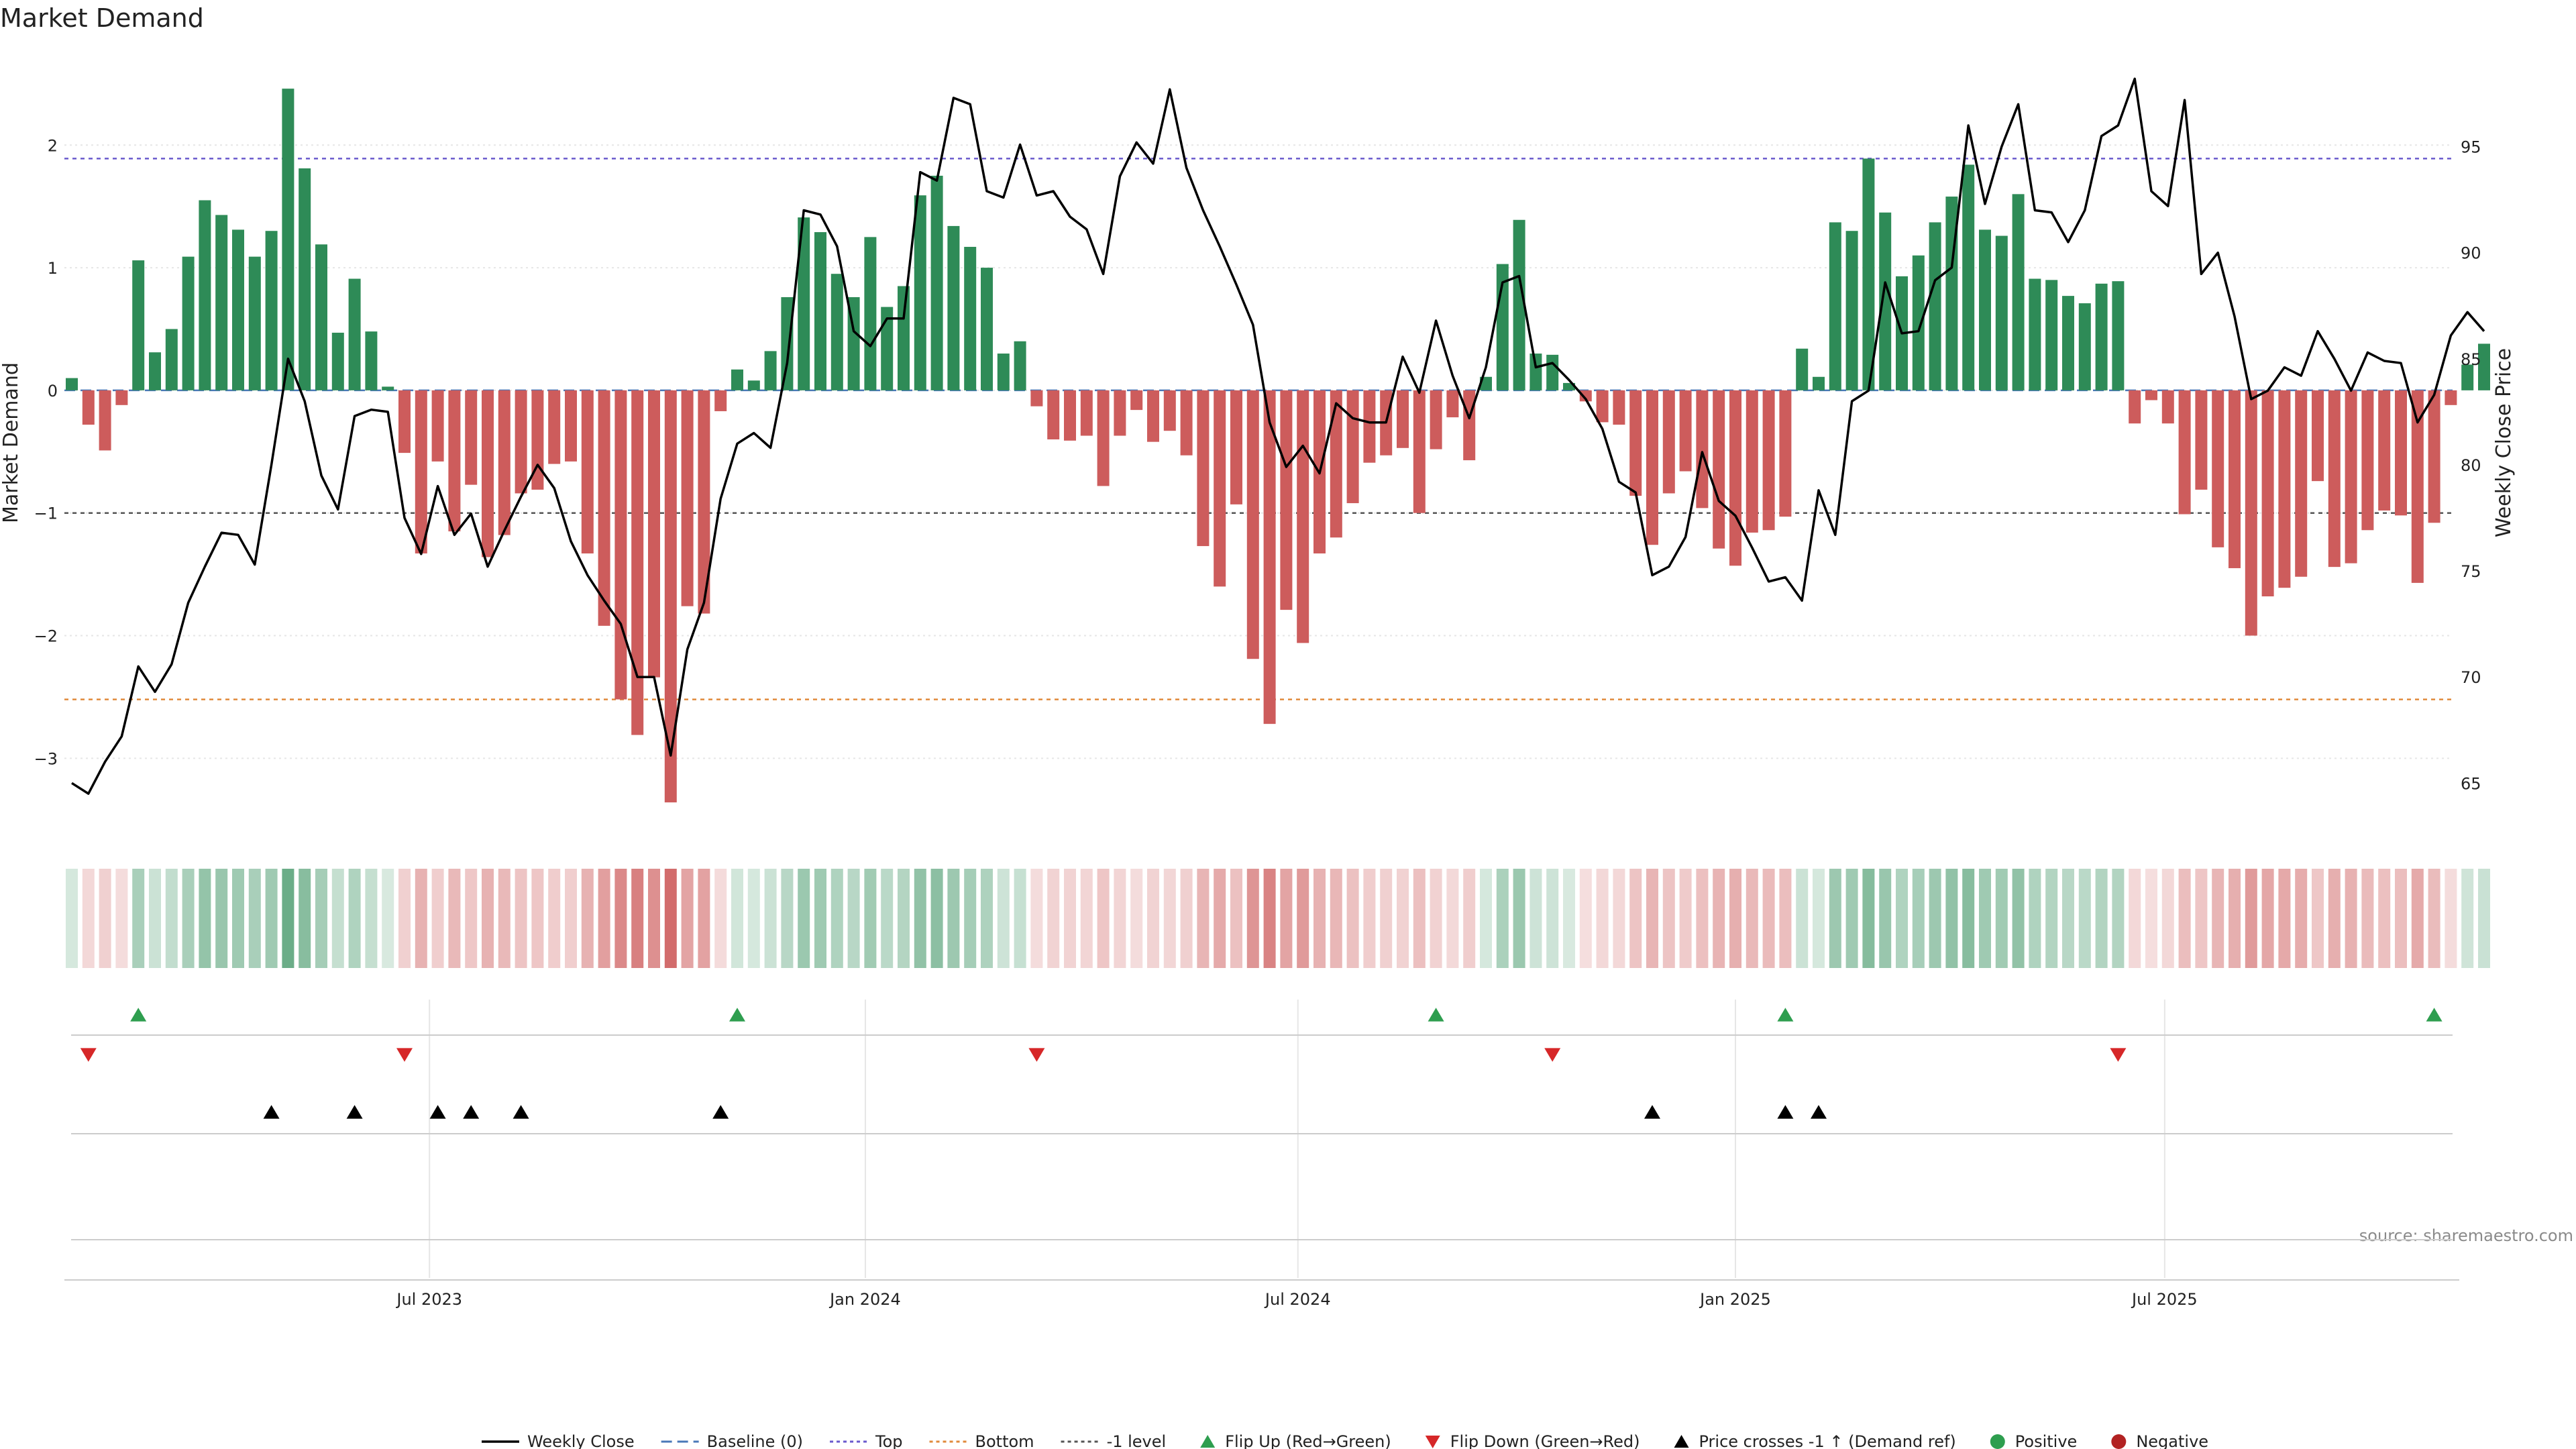 This screenshot has width=2576, height=1449. What do you see at coordinates (889, 1440) in the screenshot?
I see `legend-label: Top` at bounding box center [889, 1440].